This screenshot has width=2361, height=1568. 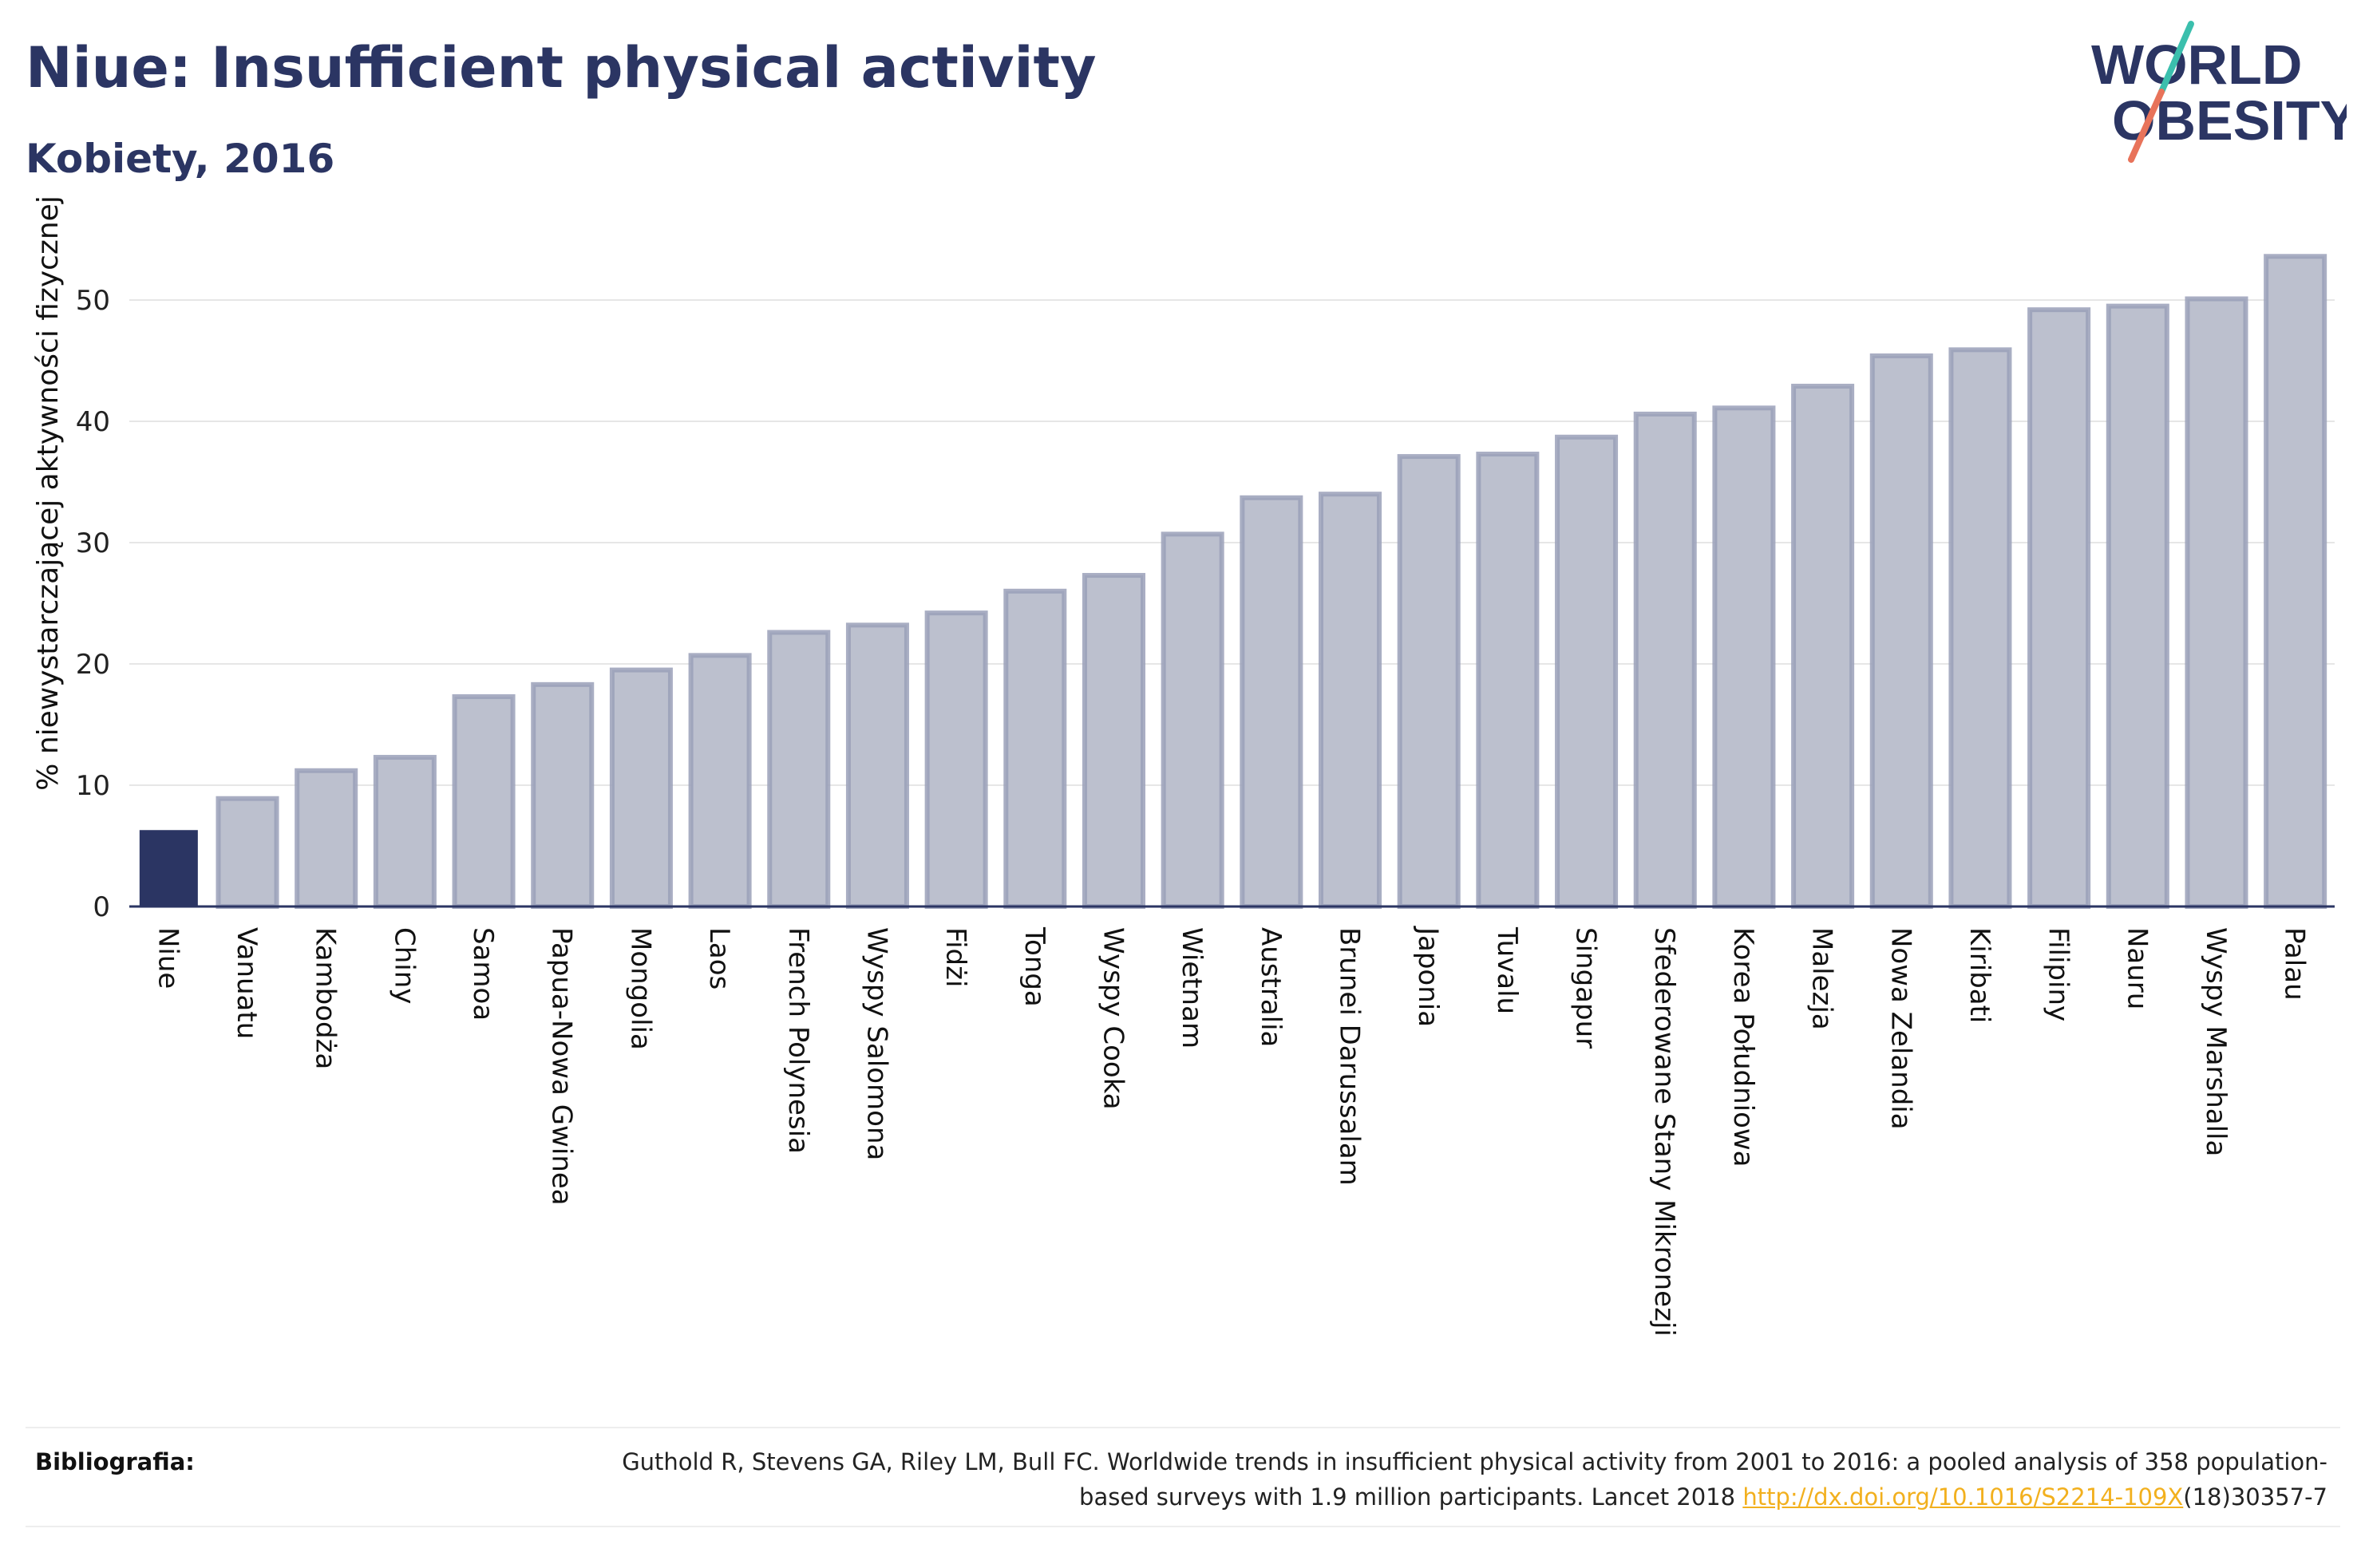 I want to click on world-obesity-logo: WORLD OBESITY, so click(x=2219, y=92).